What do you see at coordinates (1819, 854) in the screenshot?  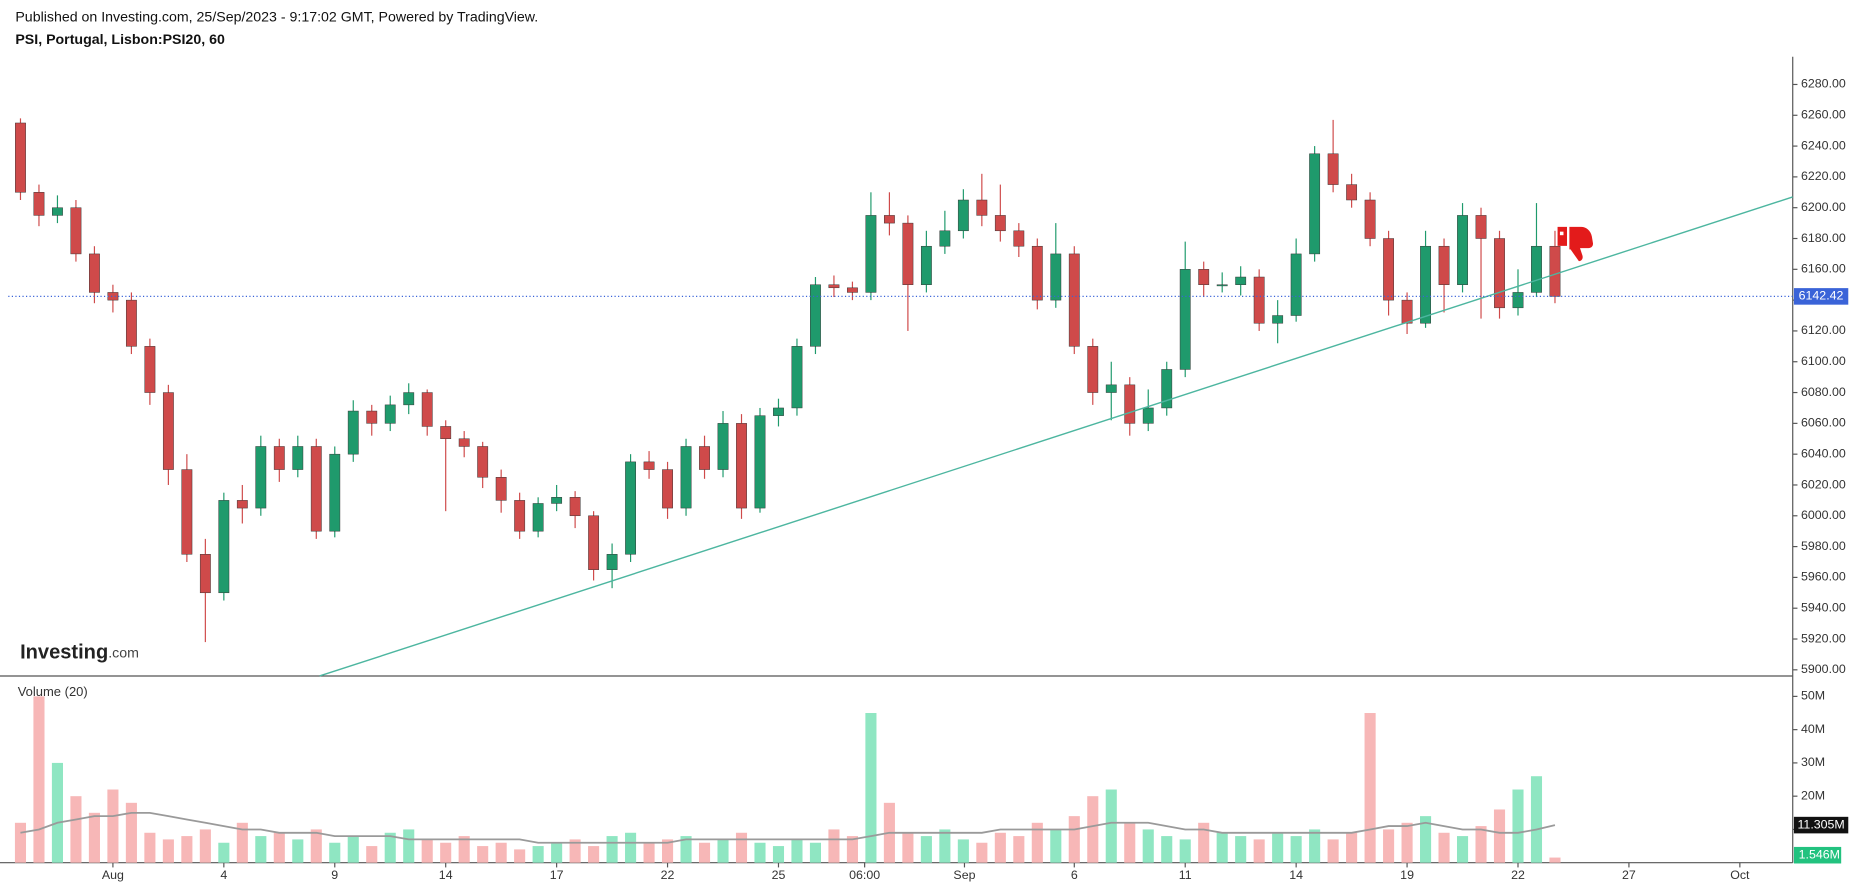 I see `volume-label: 1.546M` at bounding box center [1819, 854].